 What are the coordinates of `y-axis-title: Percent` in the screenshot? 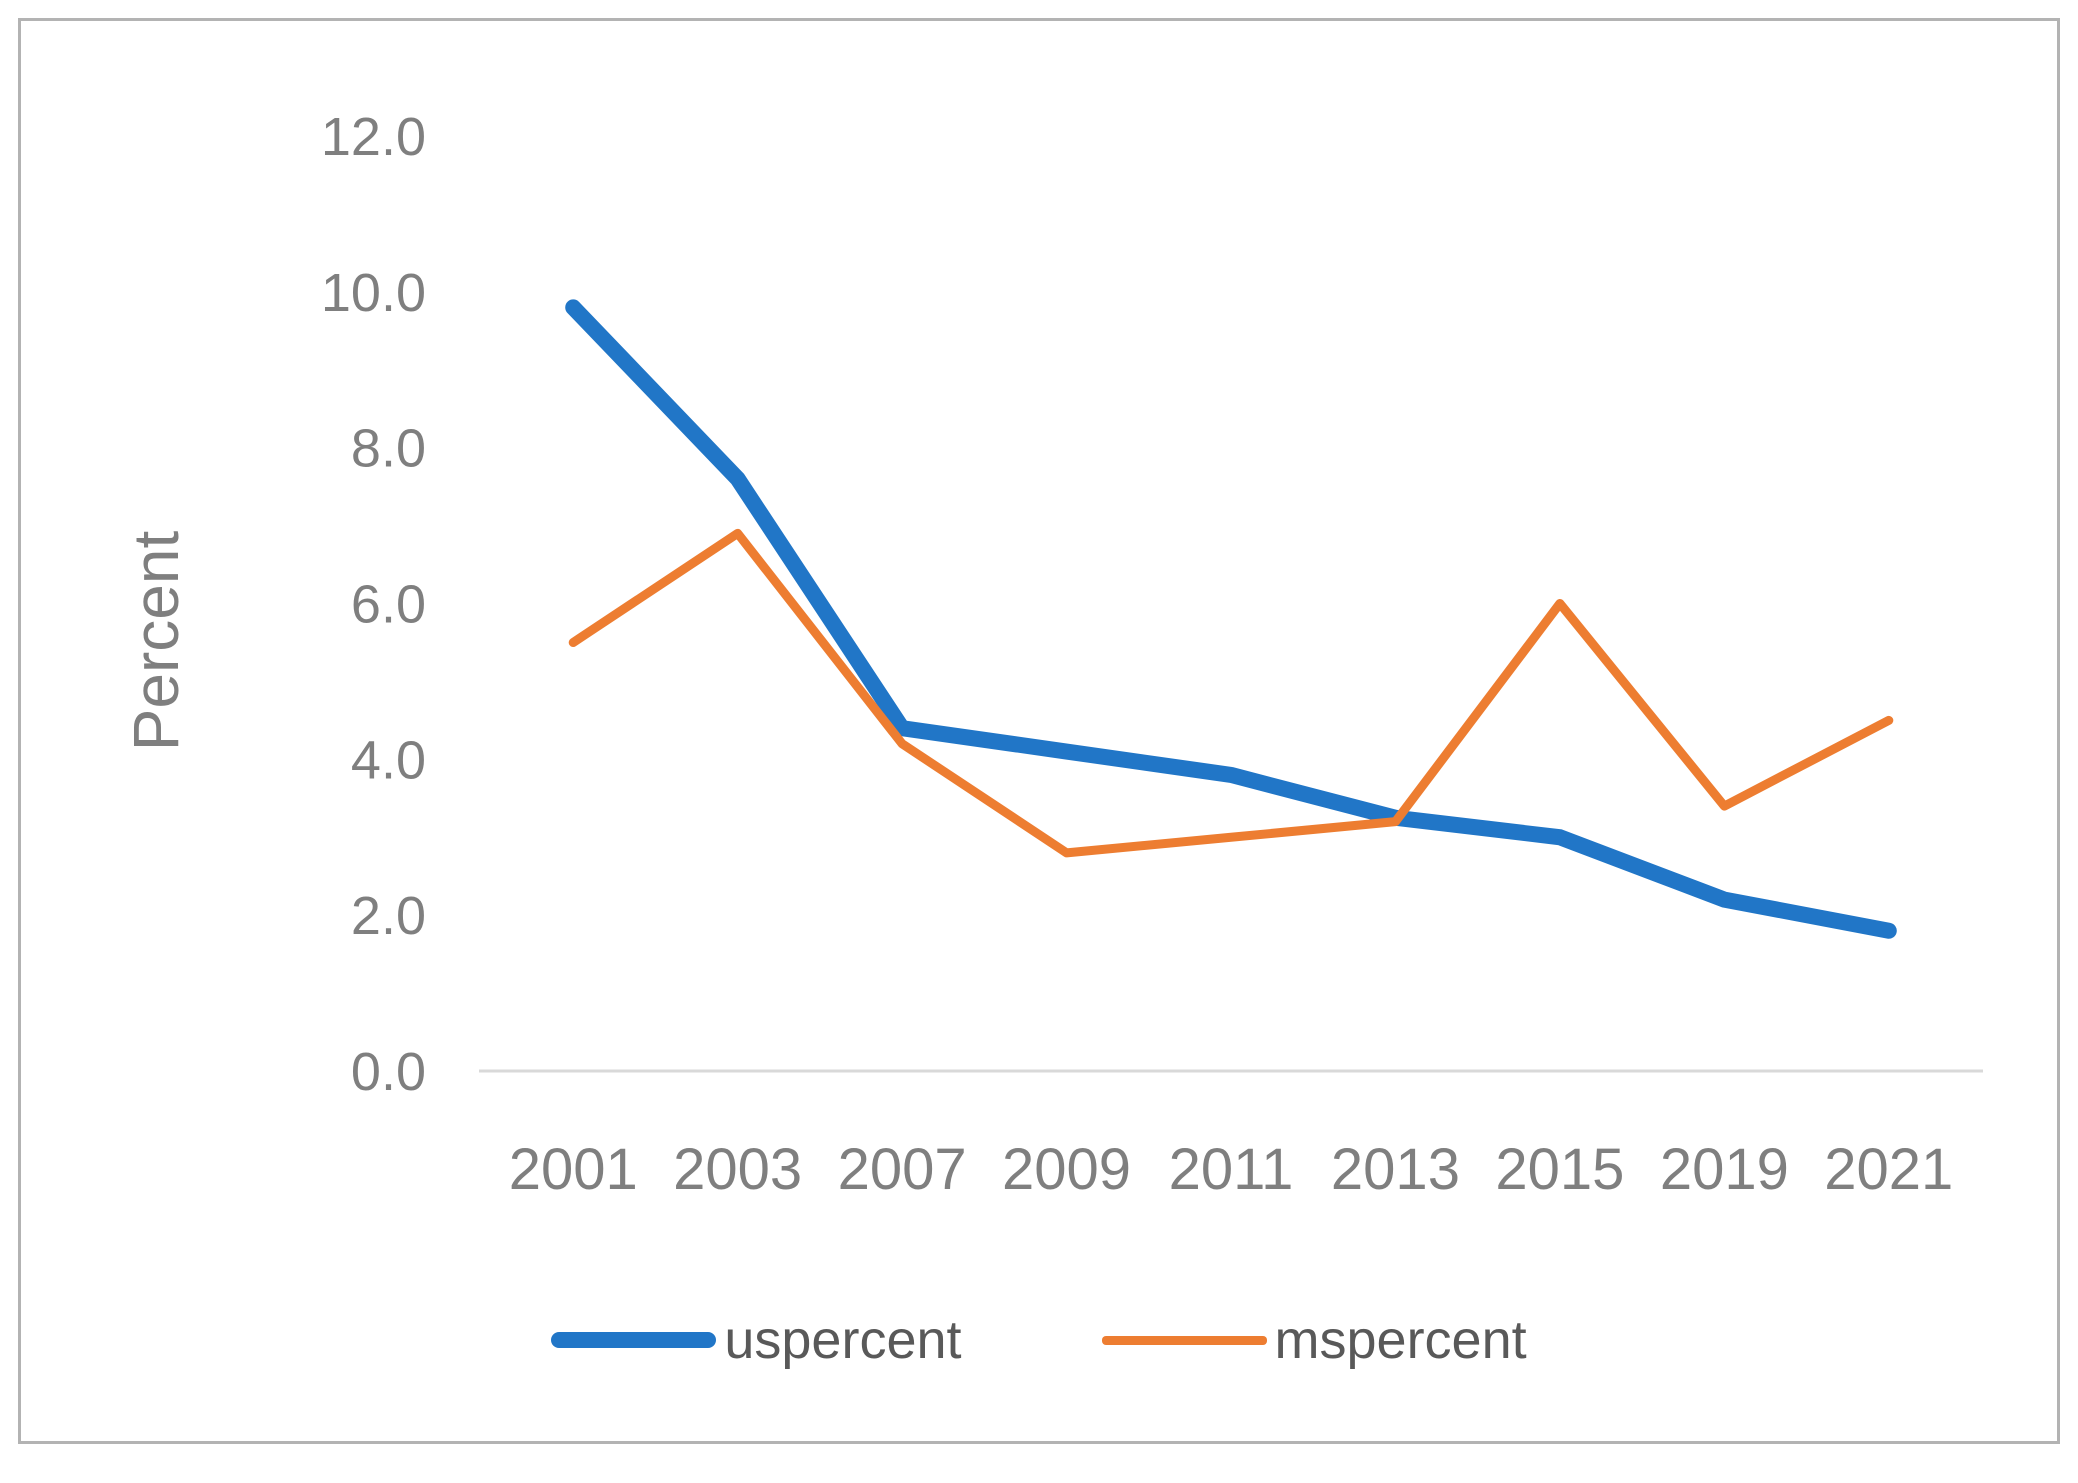 It's located at (156, 641).